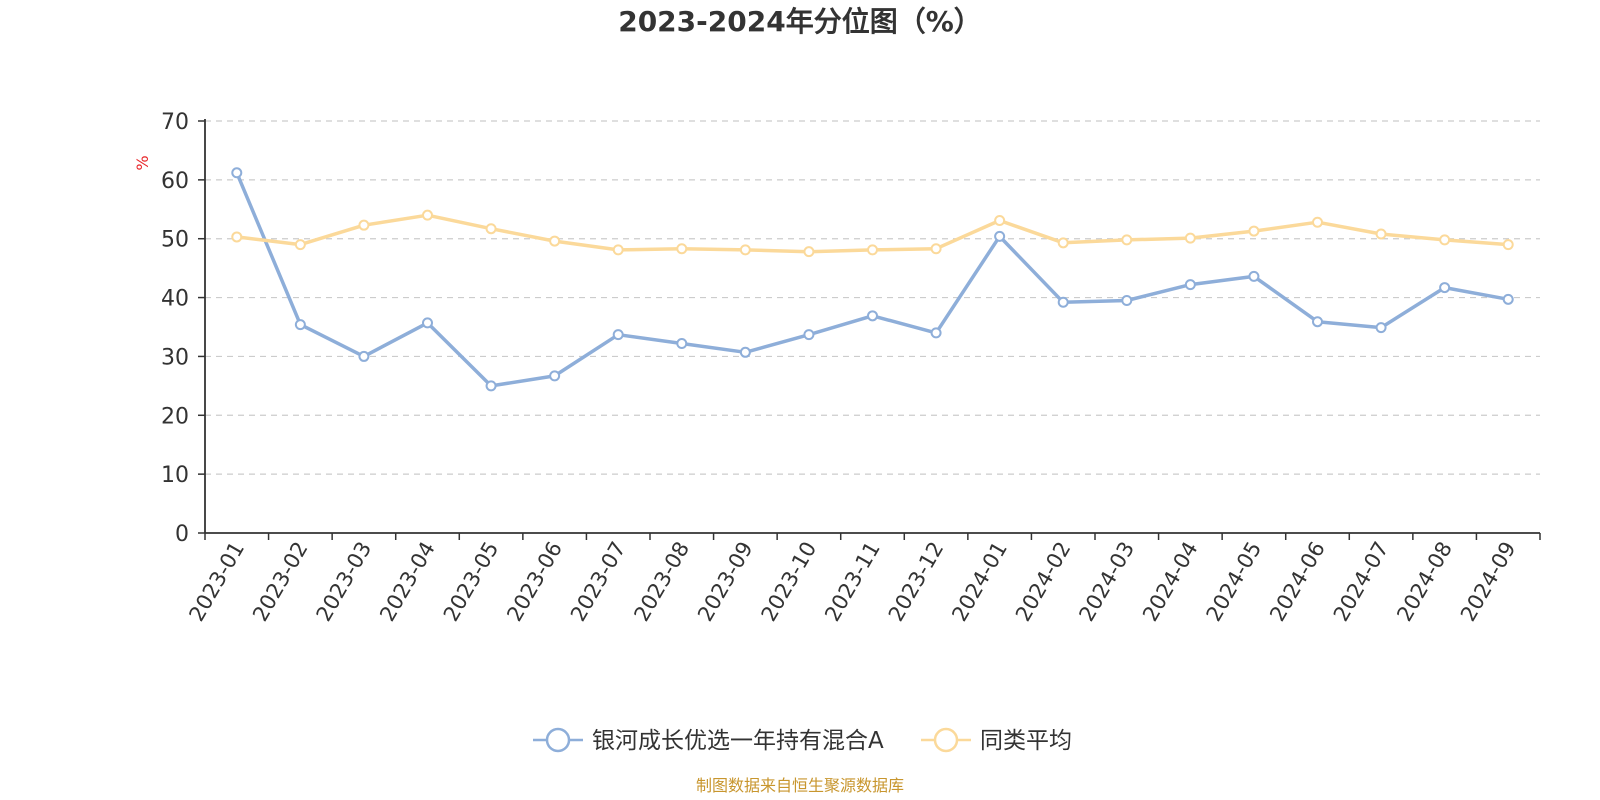 This screenshot has height=800, width=1600. What do you see at coordinates (175, 299) in the screenshot?
I see `y-tick-label: 40` at bounding box center [175, 299].